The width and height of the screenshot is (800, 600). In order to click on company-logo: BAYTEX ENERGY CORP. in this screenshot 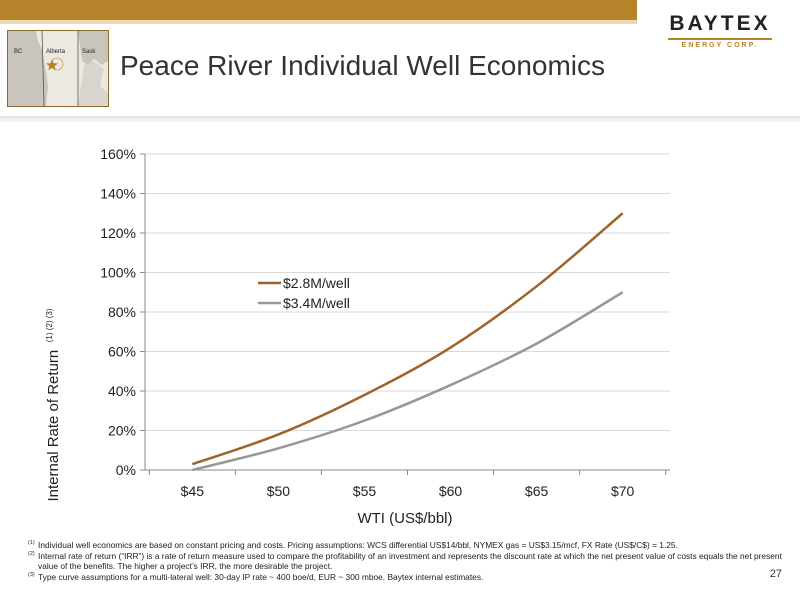, I will do `click(720, 37)`.